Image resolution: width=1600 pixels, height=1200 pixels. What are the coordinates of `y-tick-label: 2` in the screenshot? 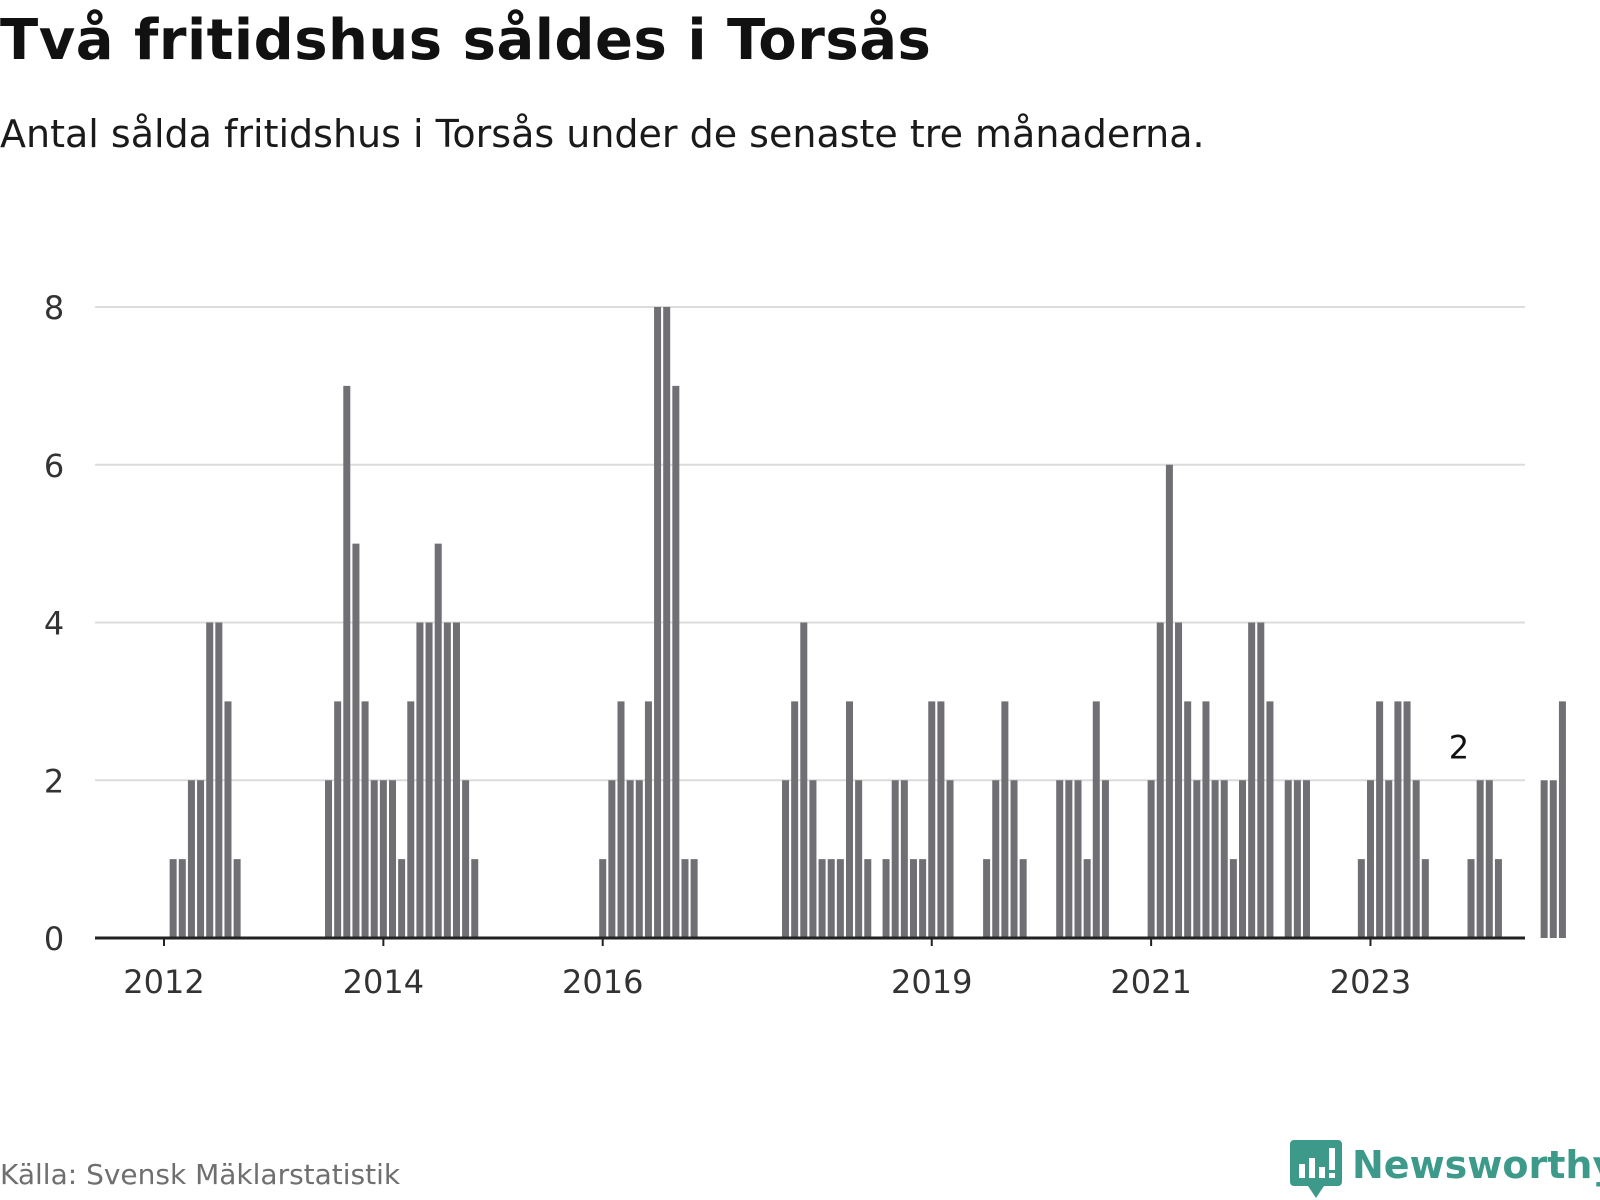 It's located at (54, 781).